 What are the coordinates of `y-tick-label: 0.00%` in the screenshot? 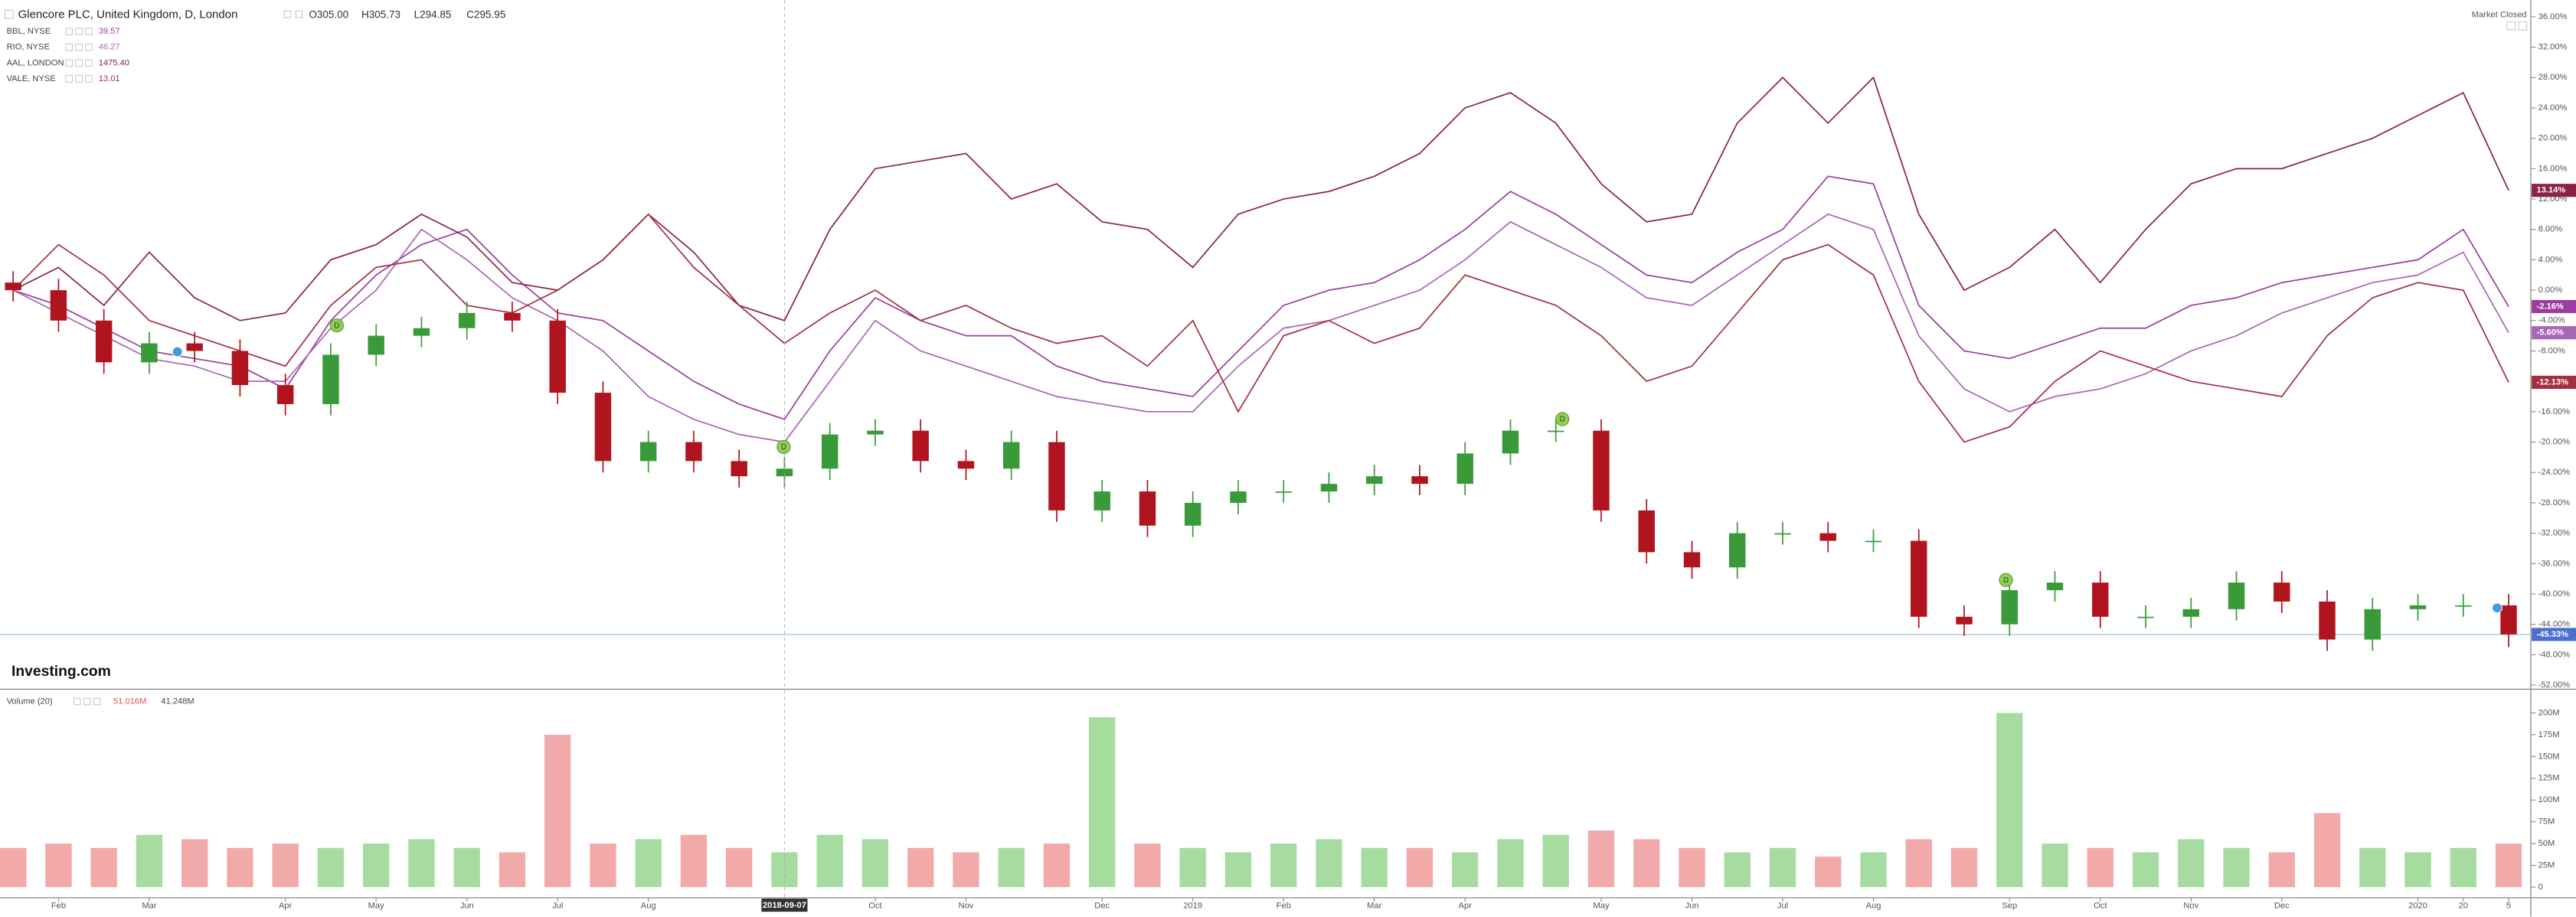 It's located at (2550, 291).